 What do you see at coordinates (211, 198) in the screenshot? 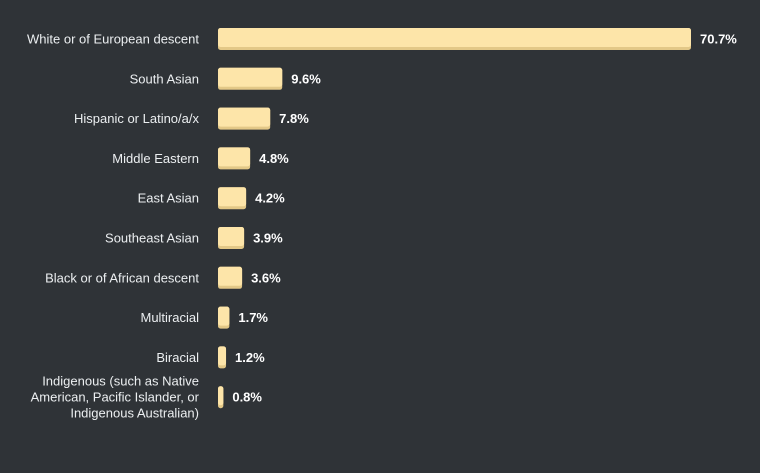
I see `bar-row: East Asian 4.2%` at bounding box center [211, 198].